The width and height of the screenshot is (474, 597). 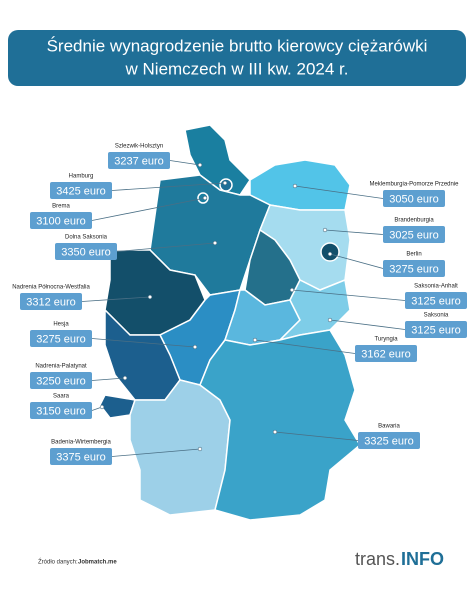 What do you see at coordinates (51, 288) in the screenshot?
I see `region-name: Nadrenia Północna-Westfalia` at bounding box center [51, 288].